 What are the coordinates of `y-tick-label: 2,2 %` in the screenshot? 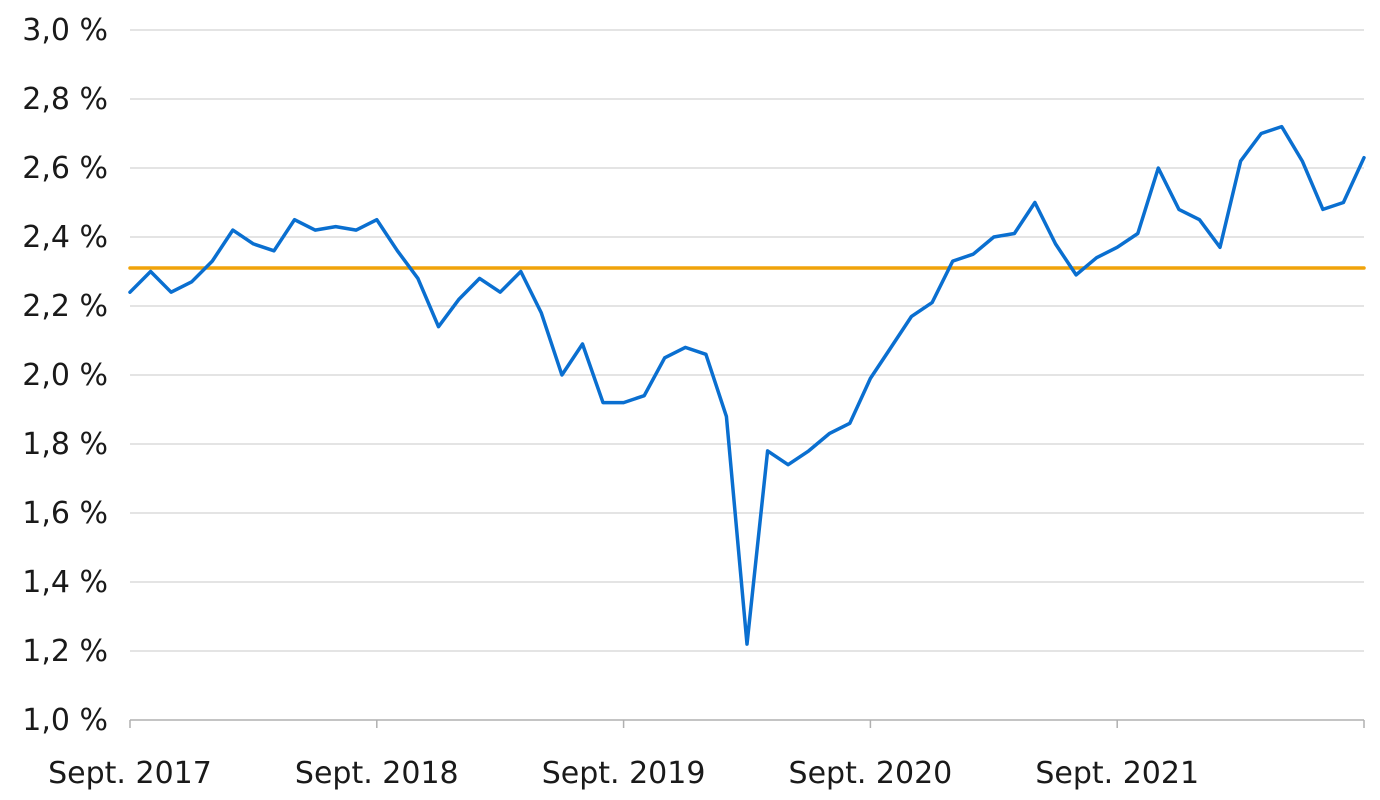 It's located at (65, 306).